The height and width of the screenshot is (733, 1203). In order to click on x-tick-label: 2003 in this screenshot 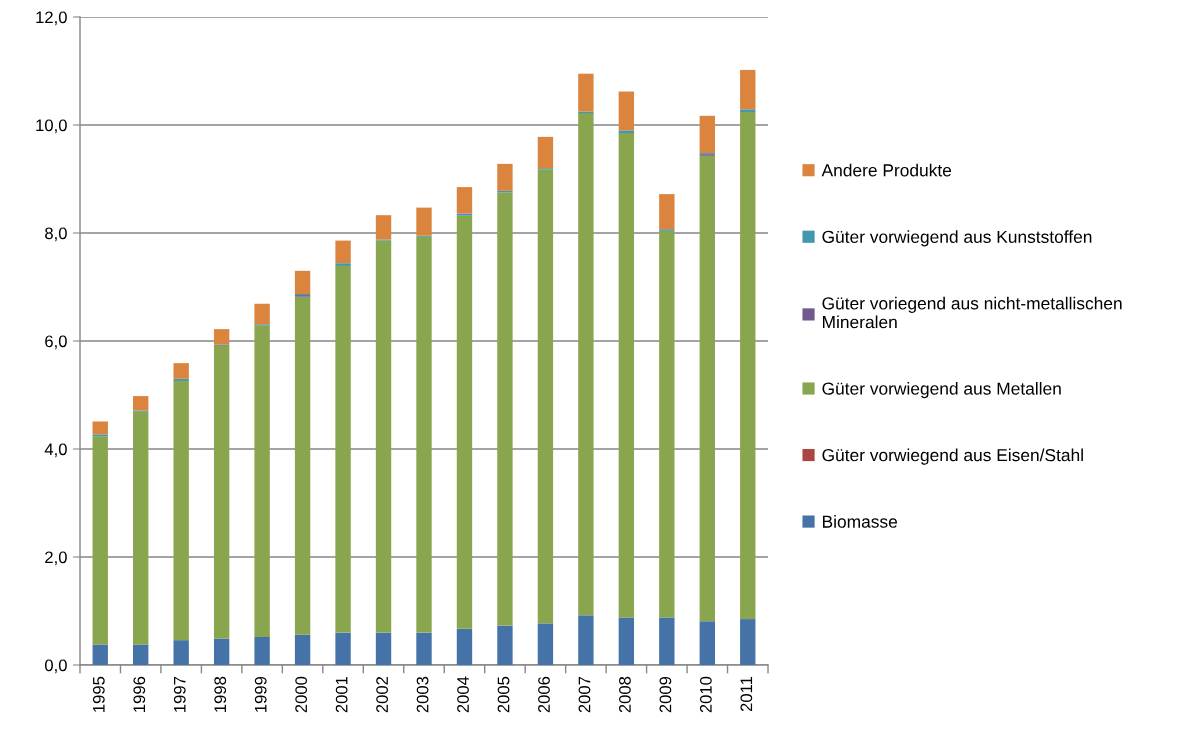, I will do `click(422, 694)`.